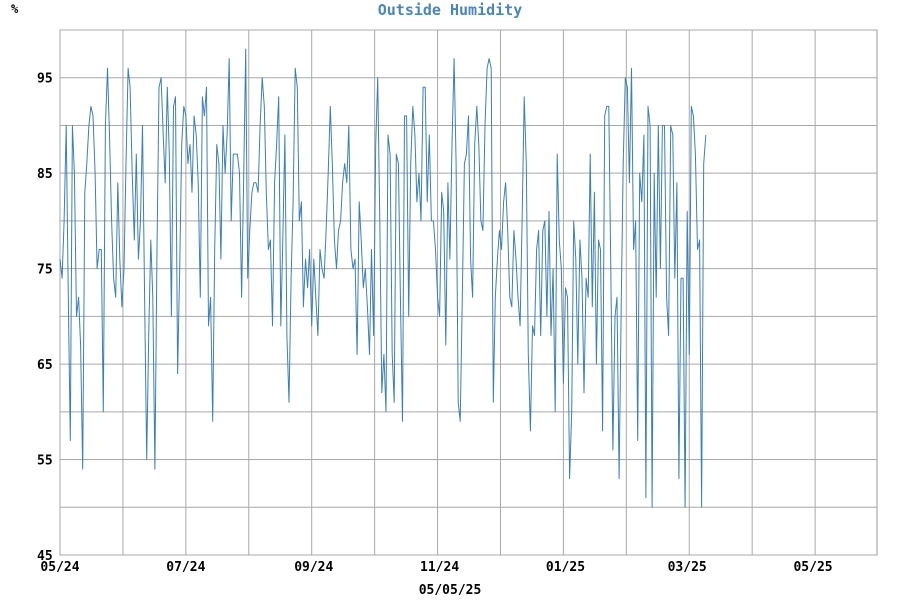 This screenshot has width=900, height=600. I want to click on y-tick-label: 45, so click(45, 556).